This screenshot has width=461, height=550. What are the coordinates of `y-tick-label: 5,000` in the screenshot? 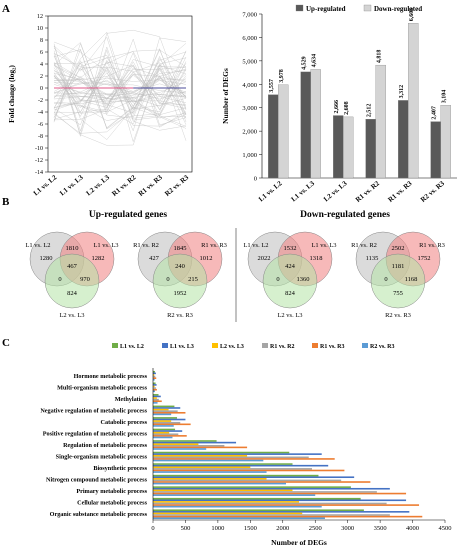 It's located at (249, 61).